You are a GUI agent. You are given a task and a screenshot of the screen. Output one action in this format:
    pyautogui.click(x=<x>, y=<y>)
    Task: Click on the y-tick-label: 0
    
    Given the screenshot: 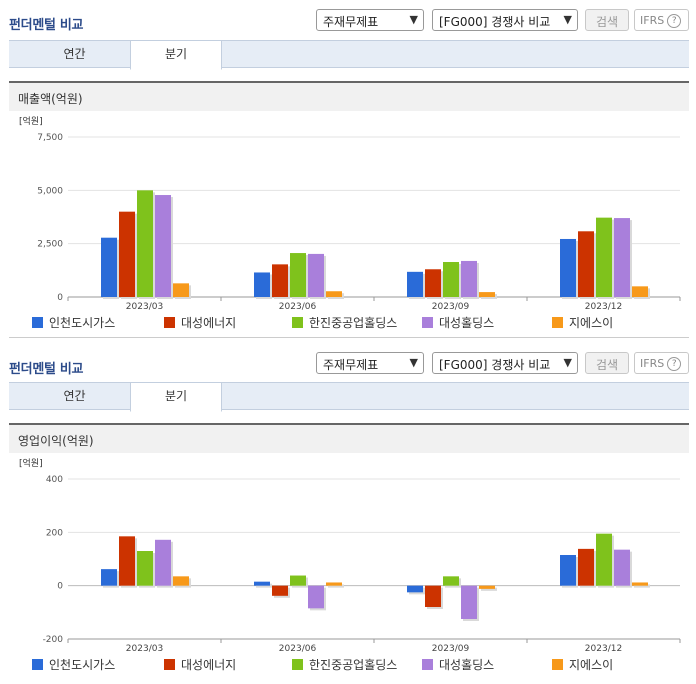 What is the action you would take?
    pyautogui.click(x=60, y=587)
    